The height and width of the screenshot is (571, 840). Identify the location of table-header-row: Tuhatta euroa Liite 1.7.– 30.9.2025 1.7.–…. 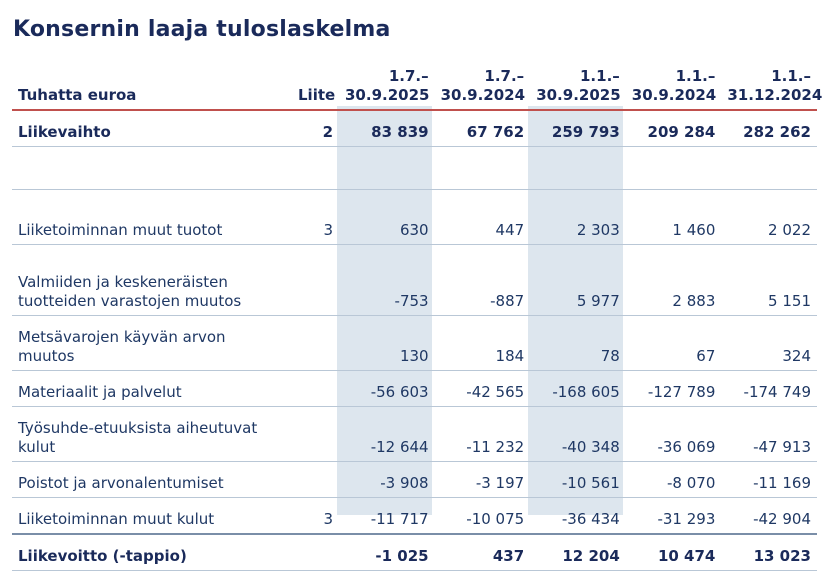
(417, 84).